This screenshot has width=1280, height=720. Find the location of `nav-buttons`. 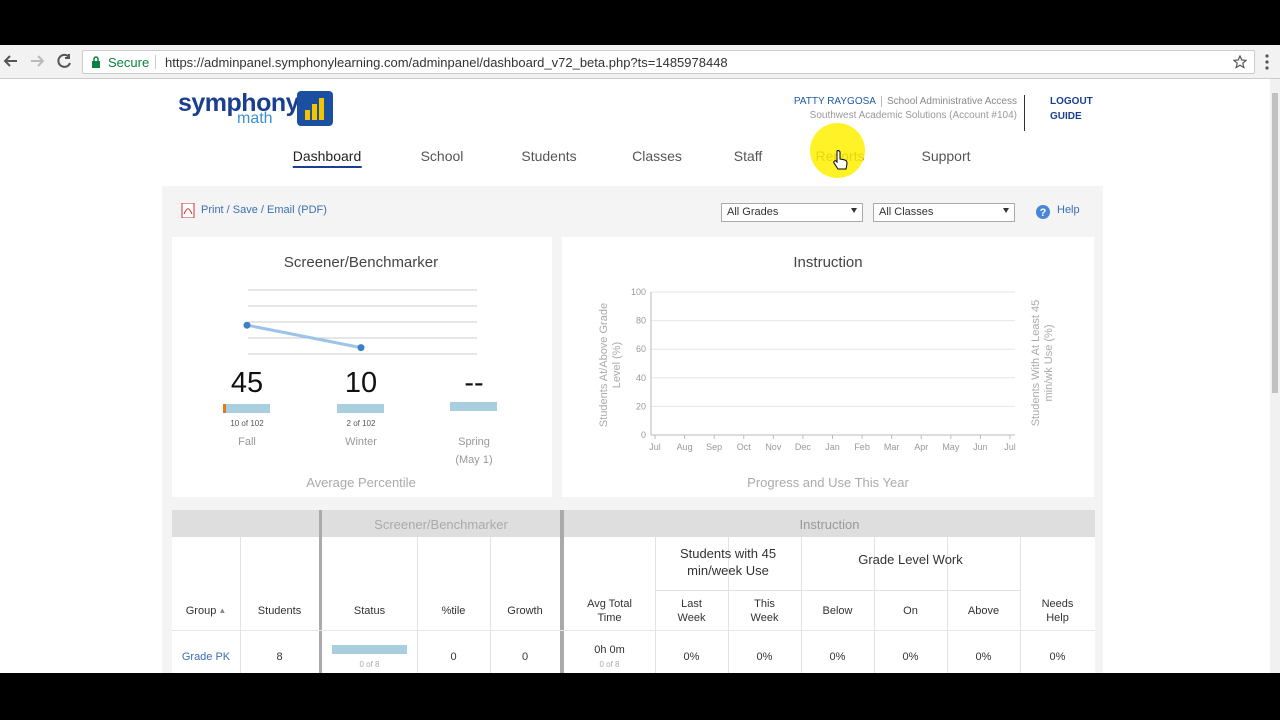

nav-buttons is located at coordinates (37, 60).